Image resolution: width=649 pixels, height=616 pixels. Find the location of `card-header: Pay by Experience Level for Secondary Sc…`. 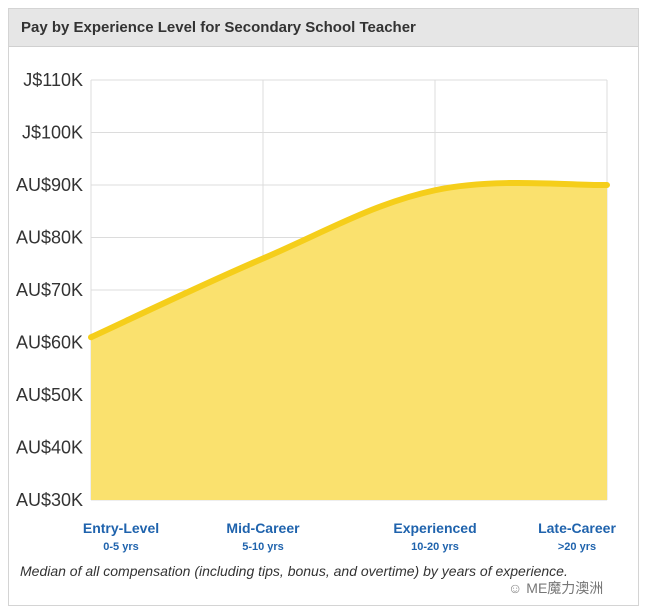

card-header: Pay by Experience Level for Secondary Sc… is located at coordinates (323, 28).